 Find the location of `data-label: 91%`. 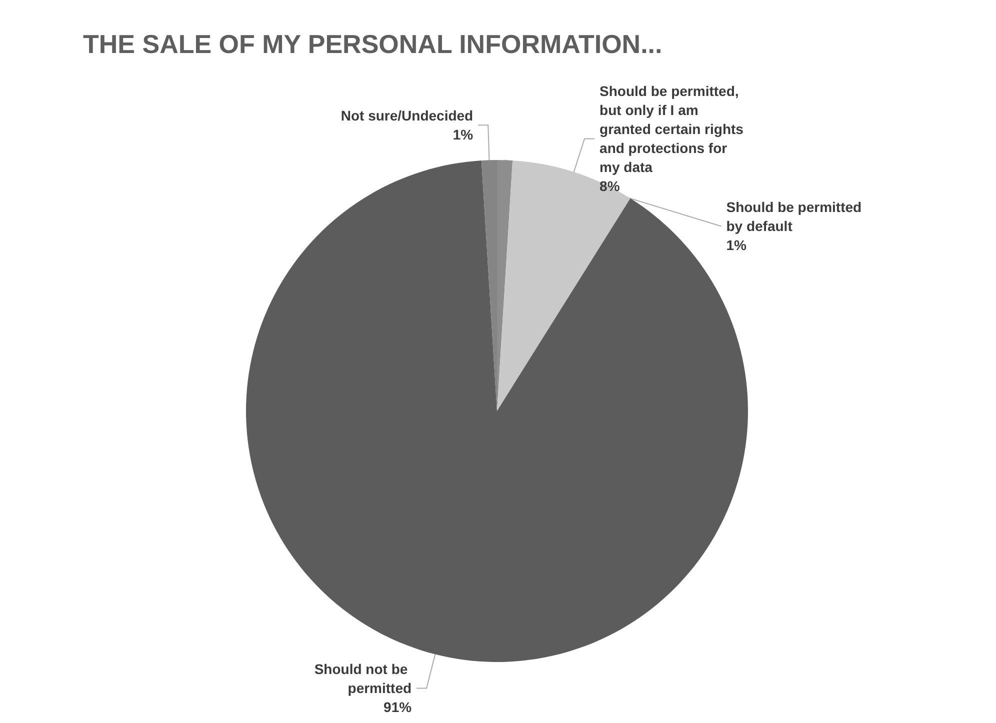

data-label: 91% is located at coordinates (398, 707).